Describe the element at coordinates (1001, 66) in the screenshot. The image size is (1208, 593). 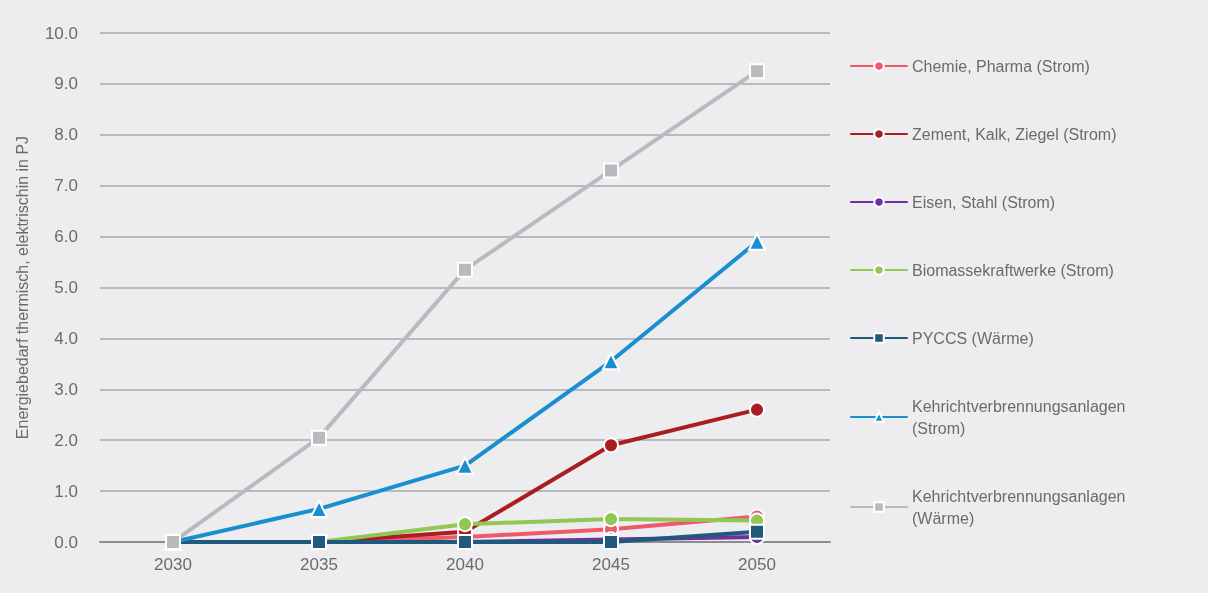
I see `legend-label: Chemie, Pharma (Strom)` at that location.